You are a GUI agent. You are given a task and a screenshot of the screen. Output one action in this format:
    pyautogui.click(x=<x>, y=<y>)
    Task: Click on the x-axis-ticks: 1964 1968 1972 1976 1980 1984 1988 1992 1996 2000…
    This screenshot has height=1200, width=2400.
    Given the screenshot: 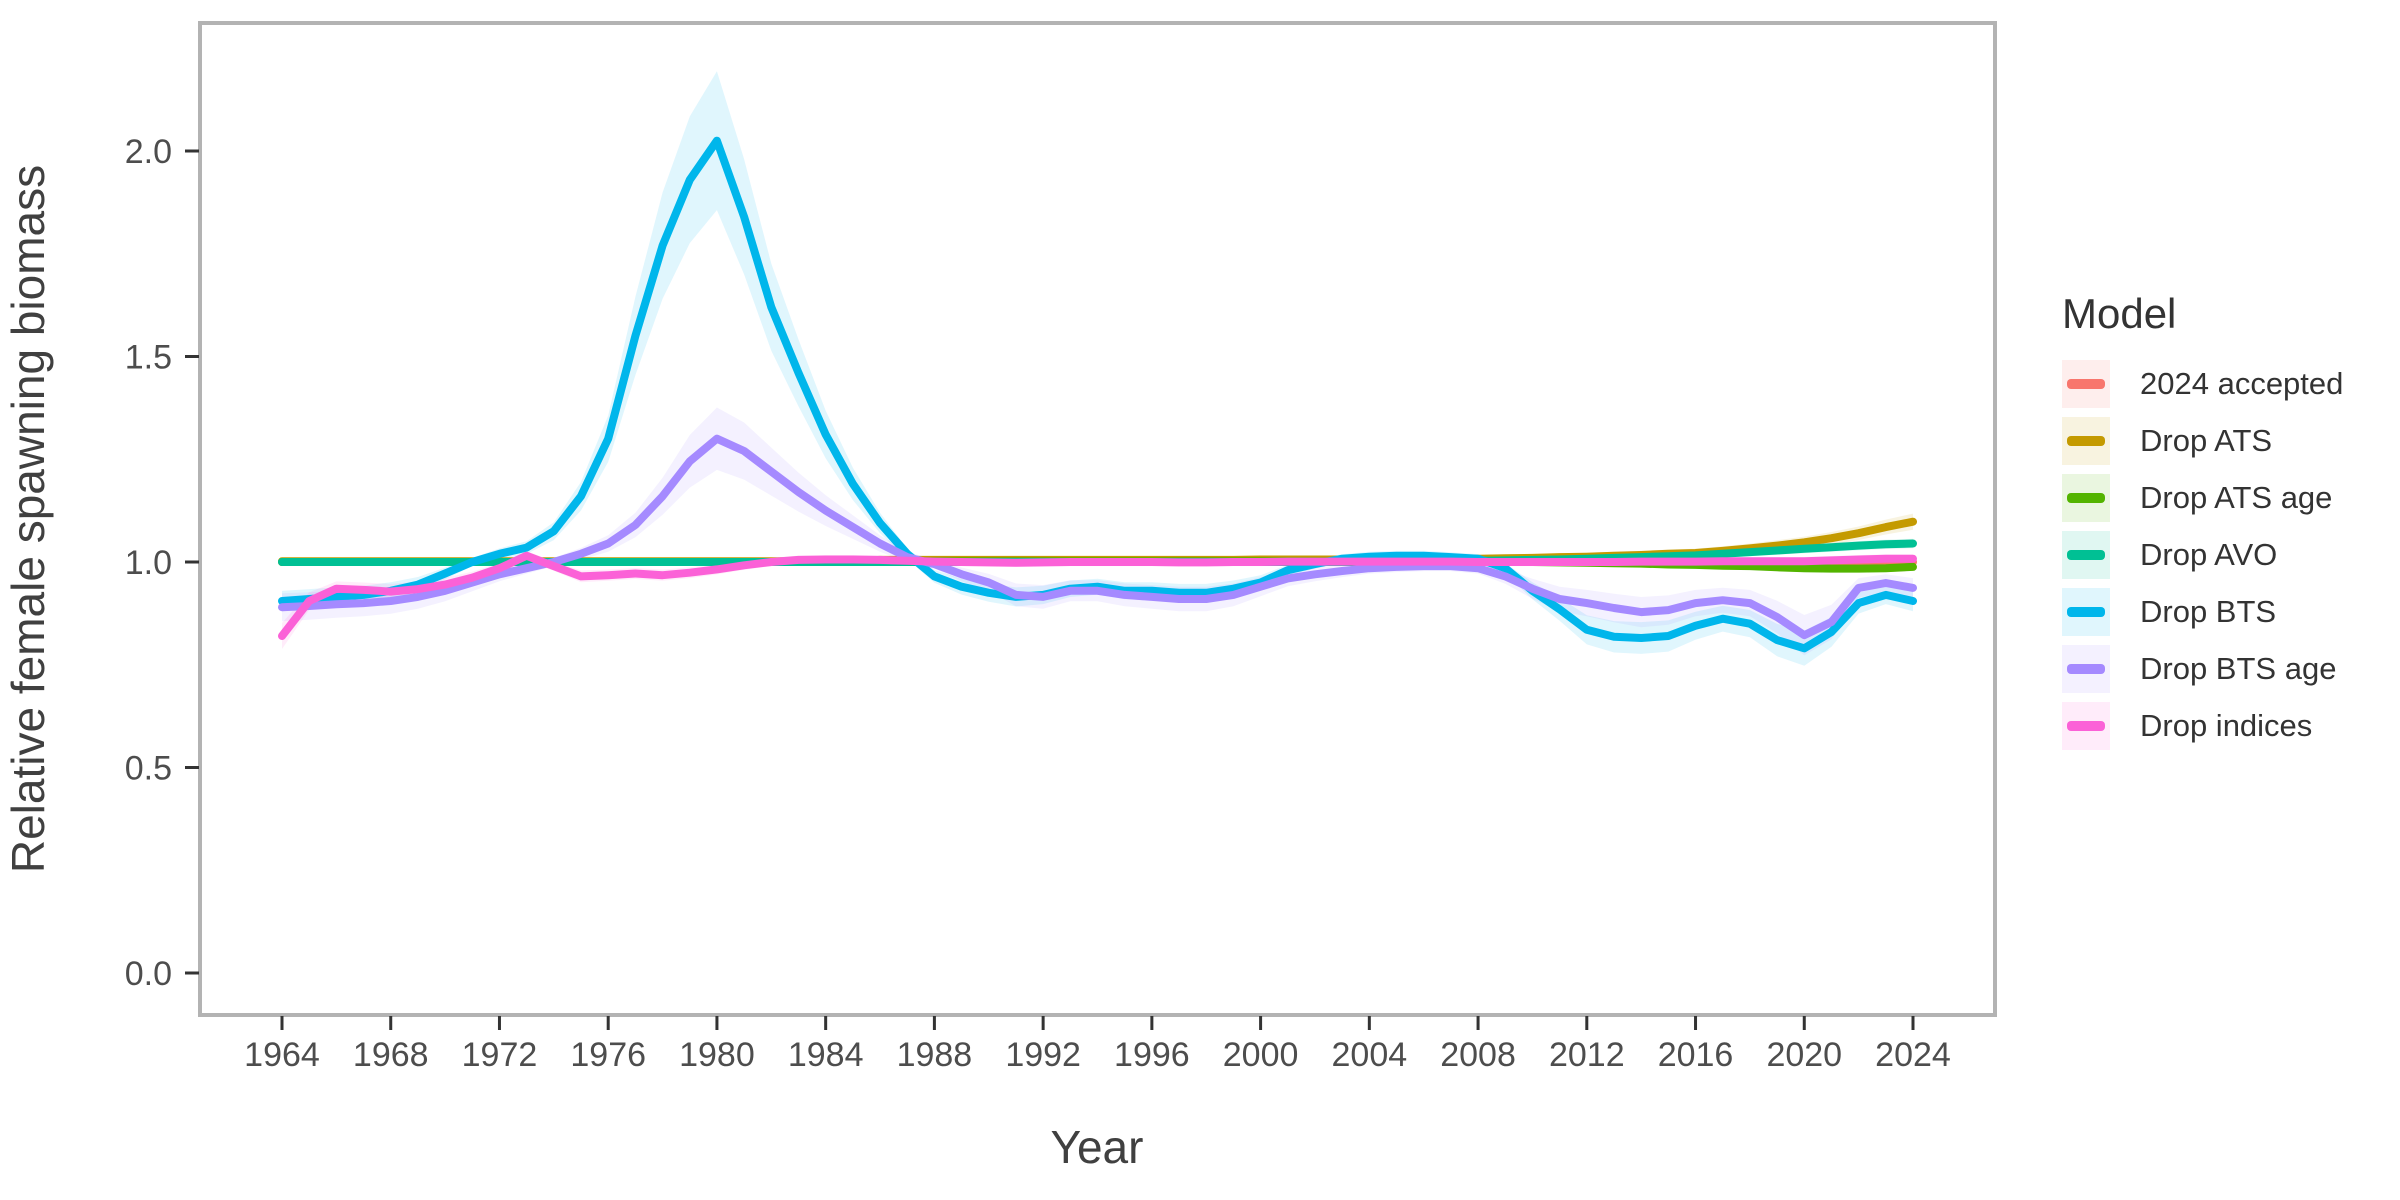 What is the action you would take?
    pyautogui.click(x=1097, y=1045)
    